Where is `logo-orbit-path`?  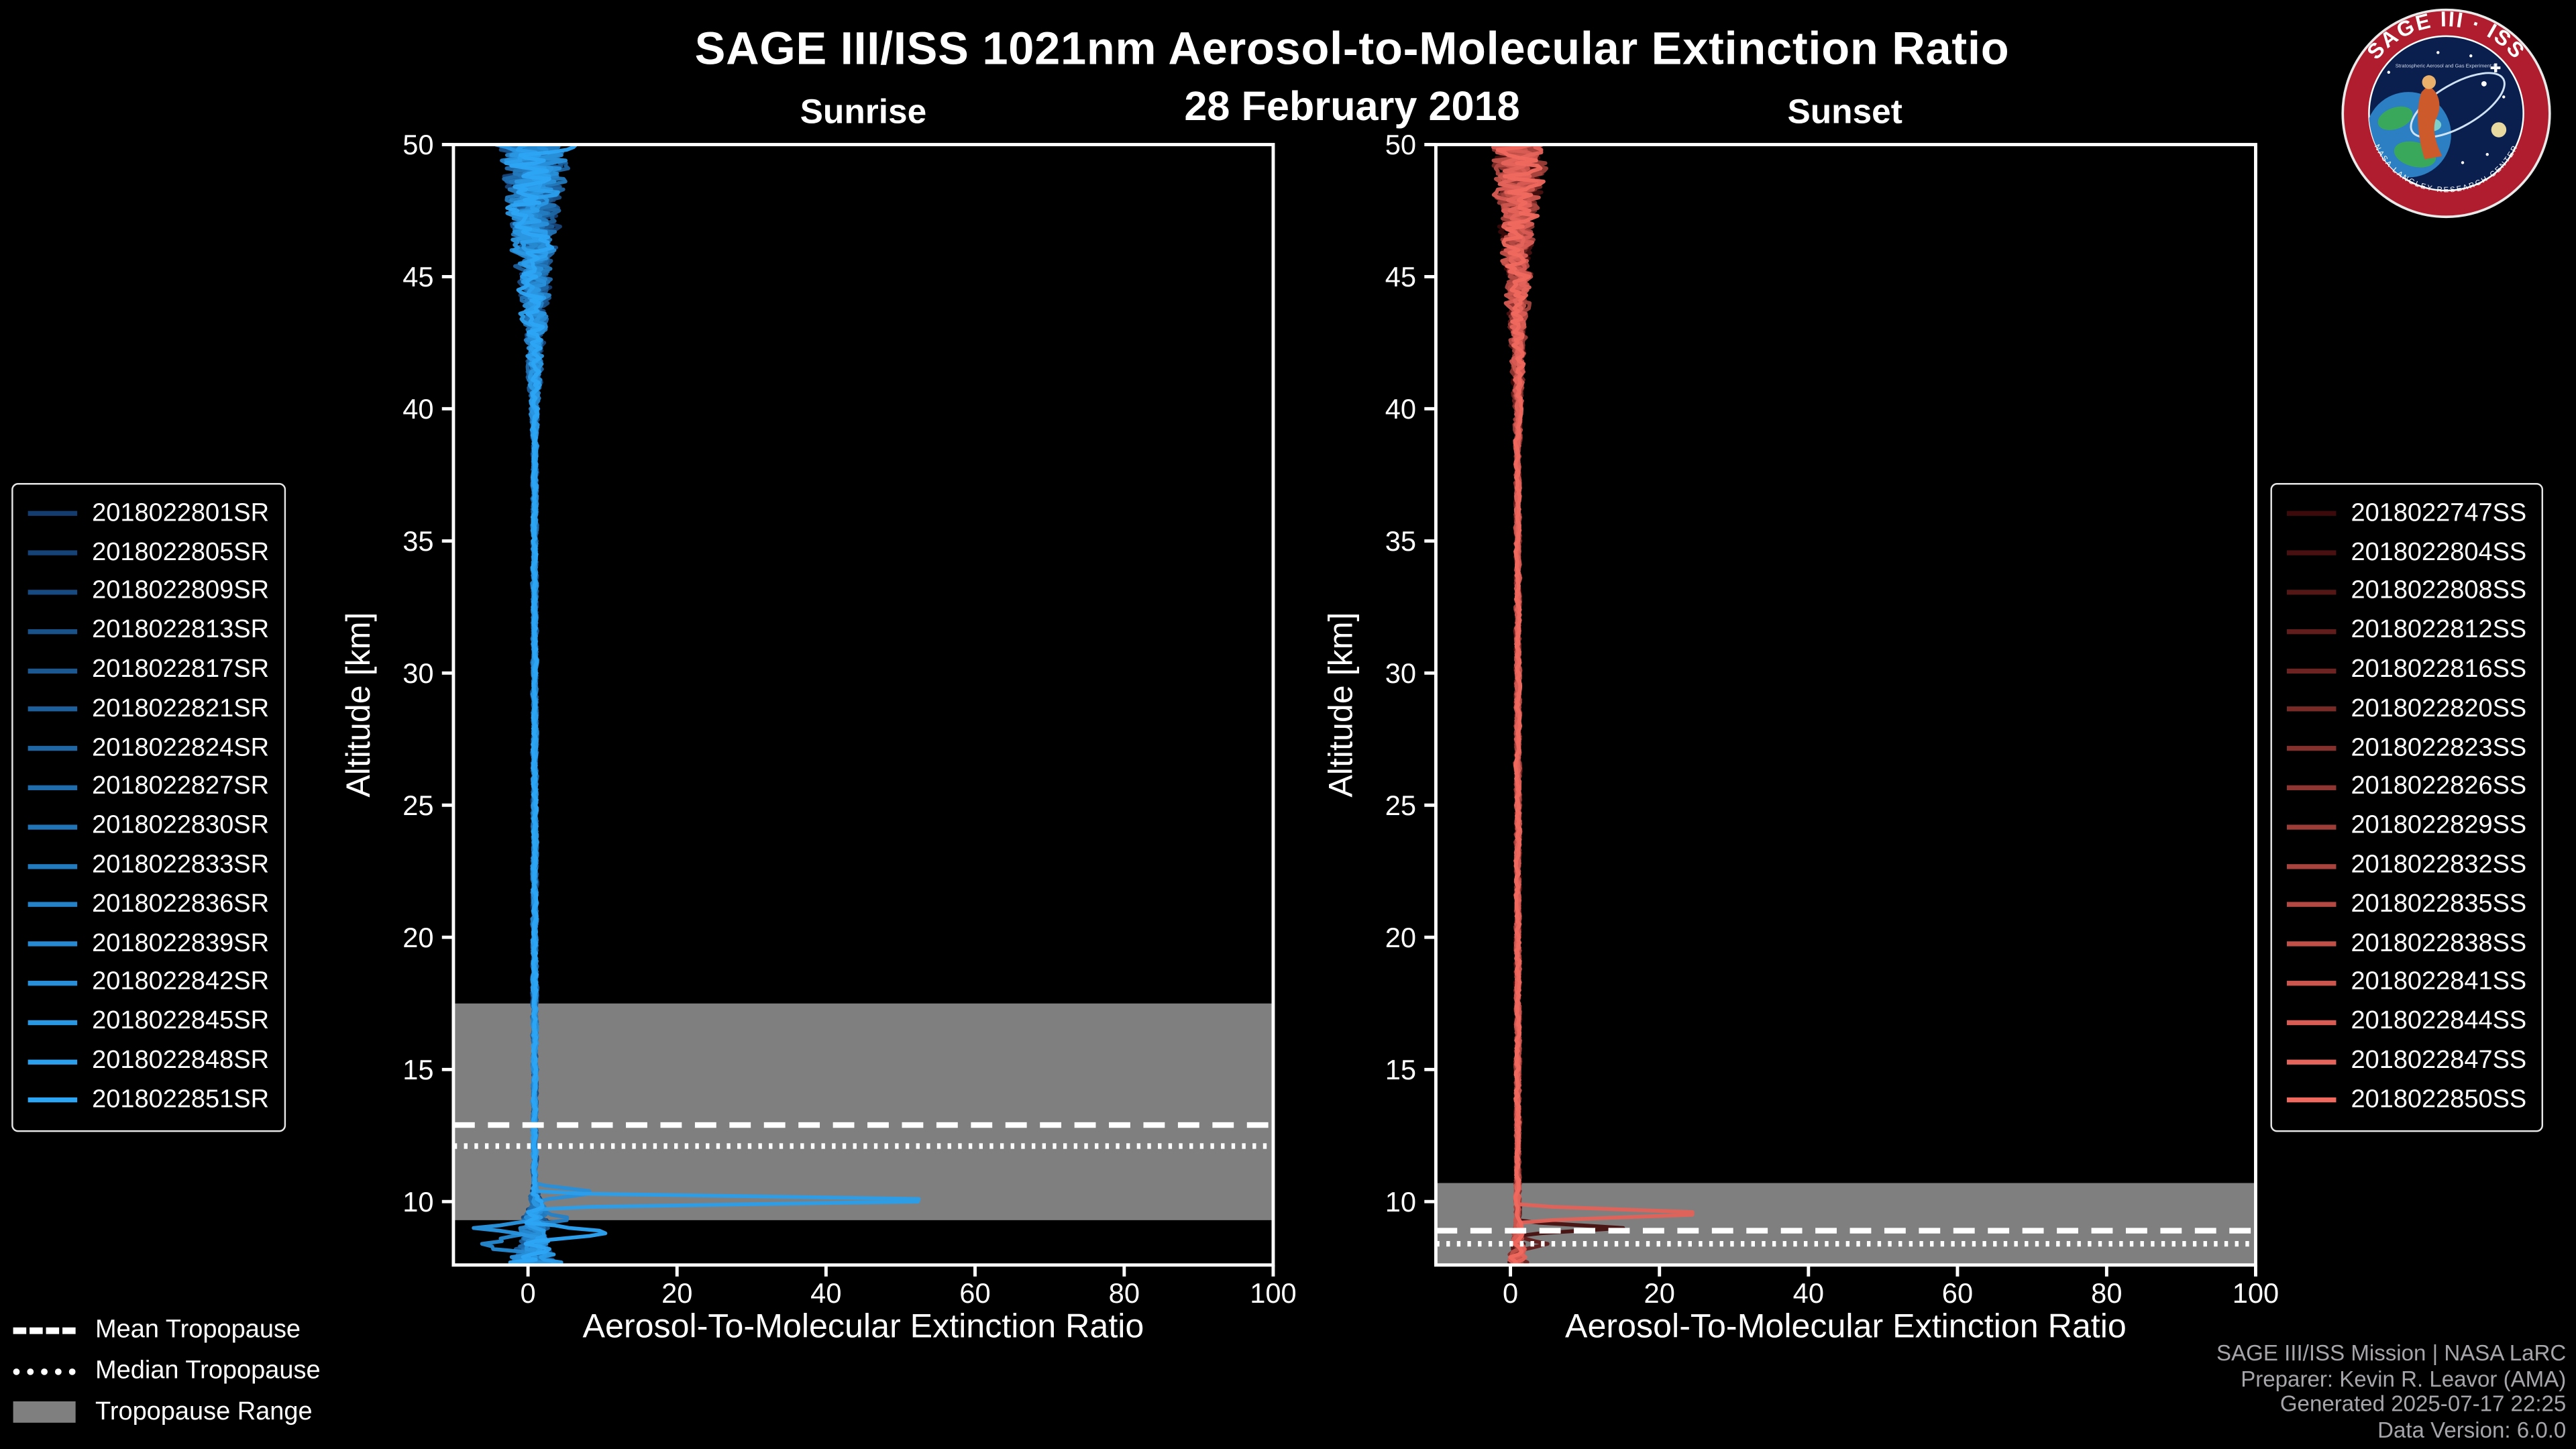
logo-orbit-path is located at coordinates (2458, 105).